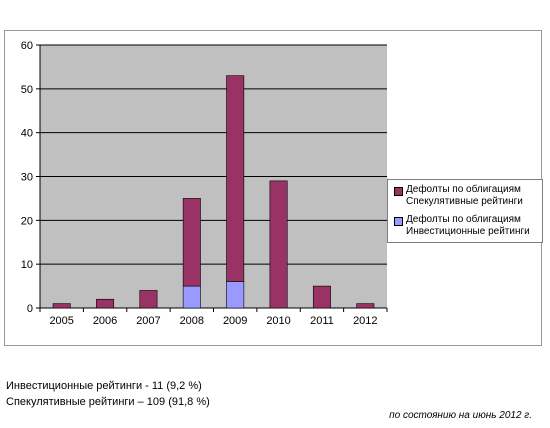 The width and height of the screenshot is (550, 428). What do you see at coordinates (108, 402) in the screenshot?
I see `summary-speculative: Спекулятивные рейтинги – 109 (91,8 %)` at bounding box center [108, 402].